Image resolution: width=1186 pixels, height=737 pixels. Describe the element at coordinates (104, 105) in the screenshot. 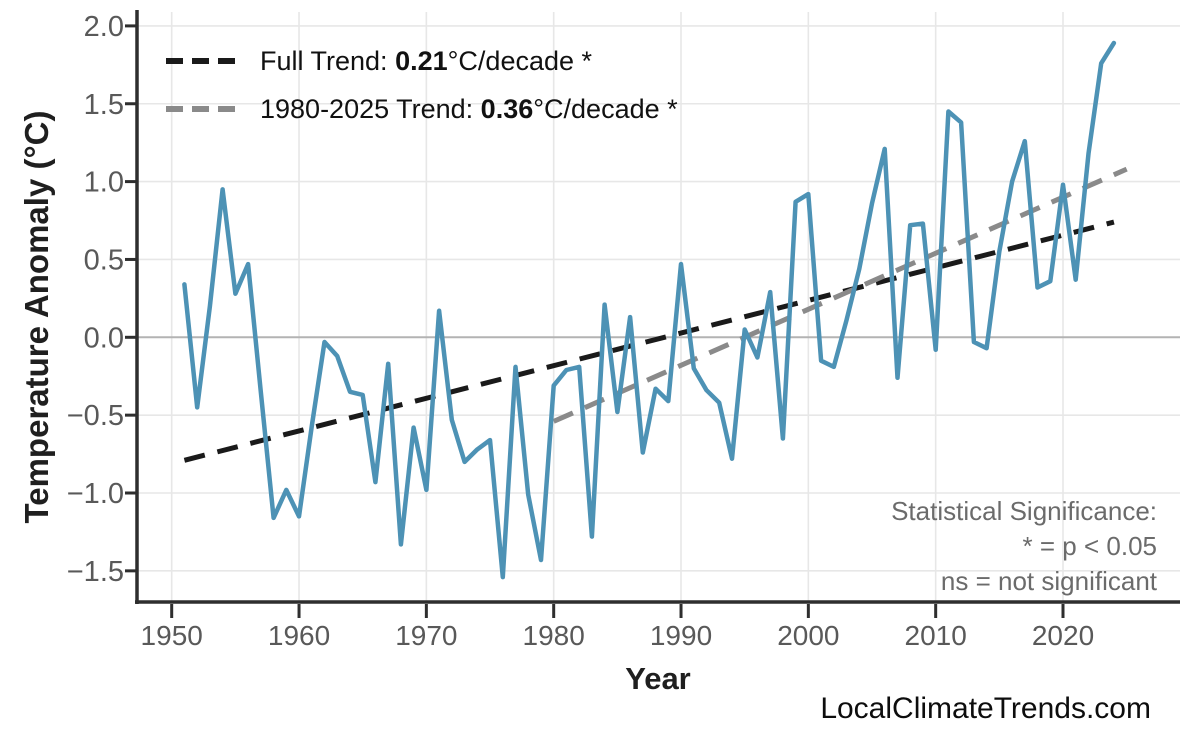

I see `y-tick-label: 1.5` at that location.